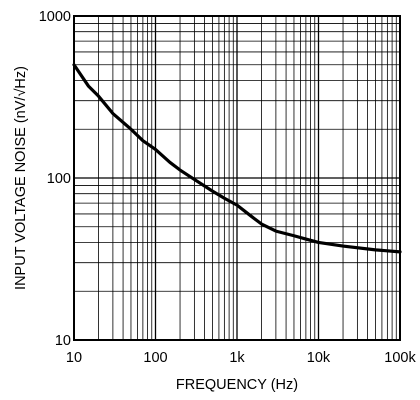  I want to click on y-axis-label: INPUT VOLTAGE NOISE (nV/√Hz), so click(21, 178).